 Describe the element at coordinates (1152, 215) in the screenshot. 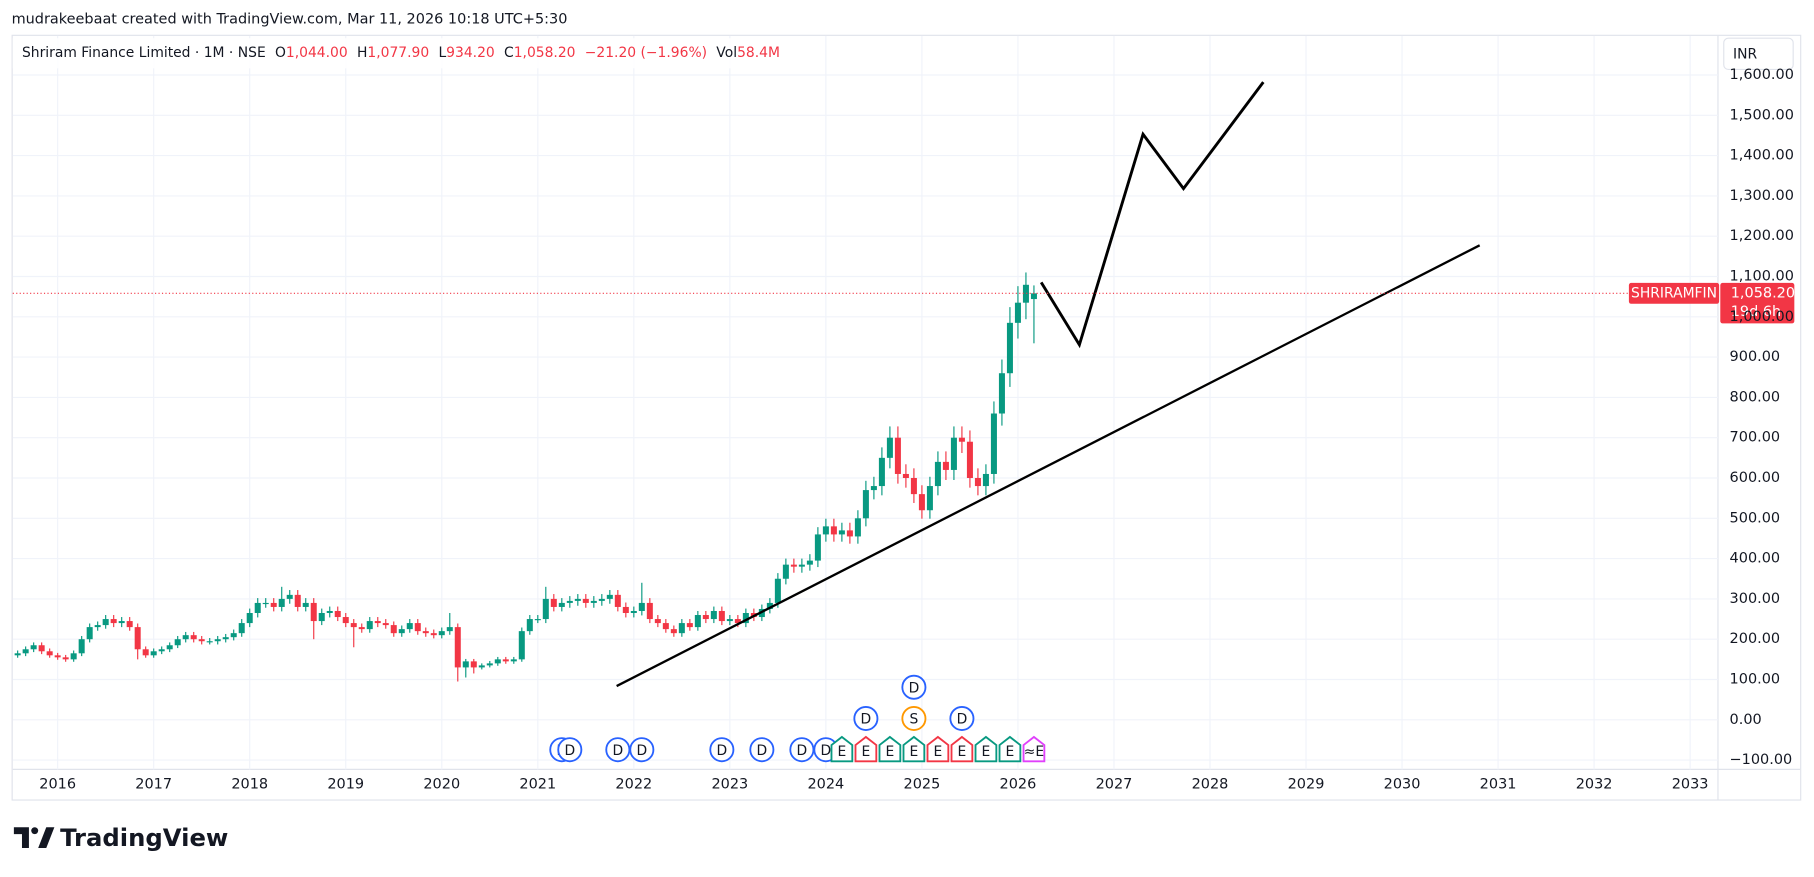

I see `projection-path` at that location.